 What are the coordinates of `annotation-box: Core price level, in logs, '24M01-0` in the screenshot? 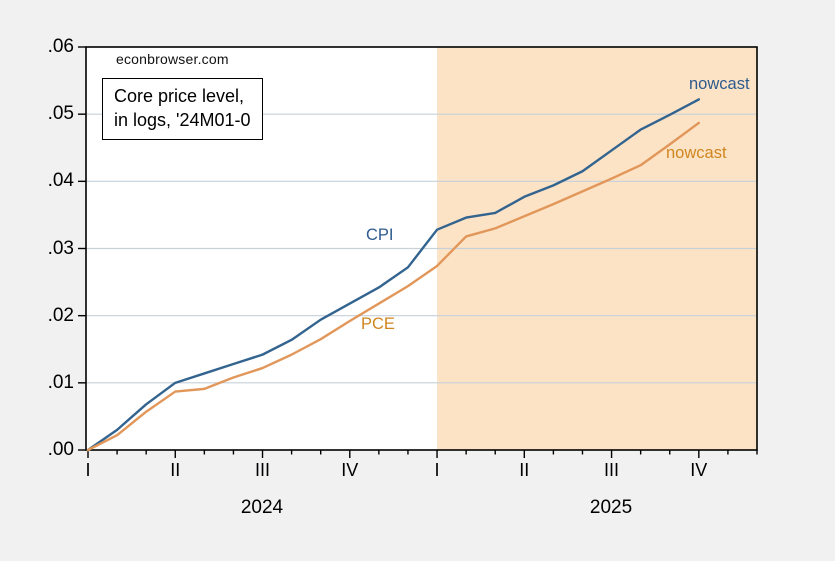 It's located at (182, 109).